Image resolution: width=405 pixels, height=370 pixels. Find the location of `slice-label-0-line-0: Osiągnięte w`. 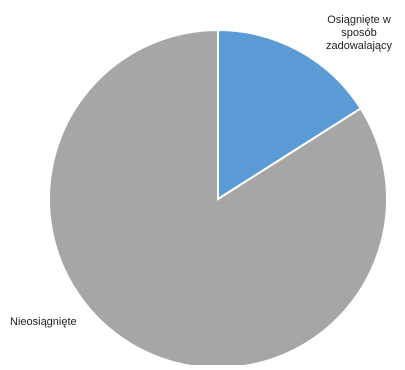

slice-label-0-line-0: Osiągnięte w is located at coordinates (359, 20).